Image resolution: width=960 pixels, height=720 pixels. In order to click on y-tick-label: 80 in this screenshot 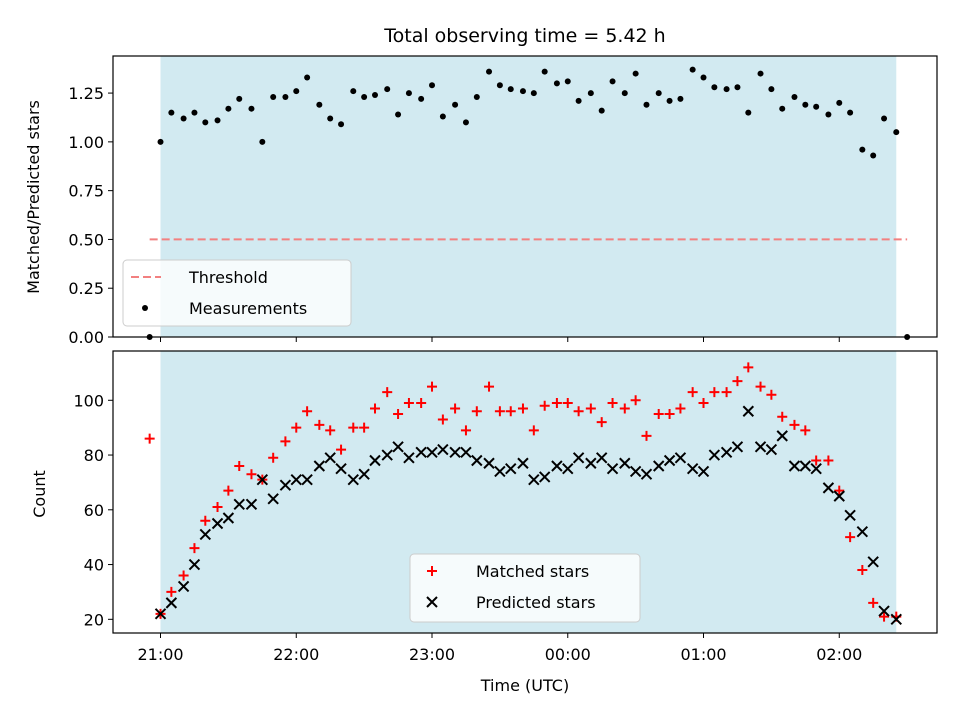, I will do `click(94, 455)`.